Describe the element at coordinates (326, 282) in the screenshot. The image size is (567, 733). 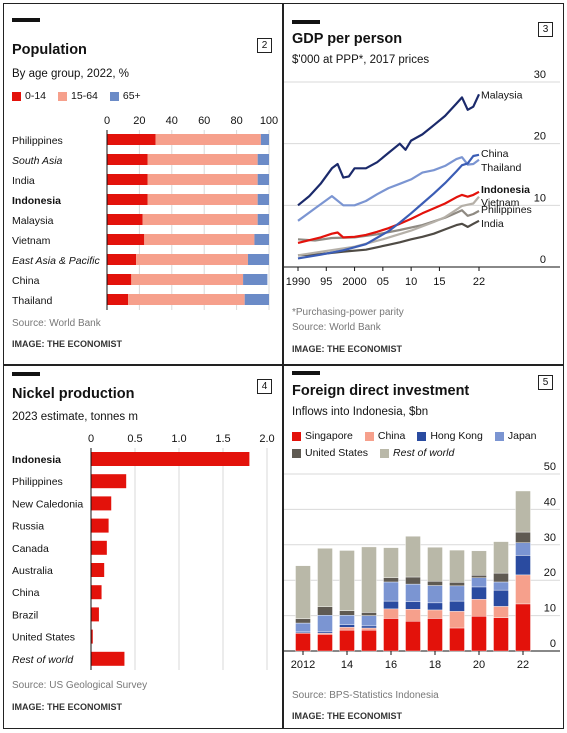
I see `x-tick-label: 95` at that location.